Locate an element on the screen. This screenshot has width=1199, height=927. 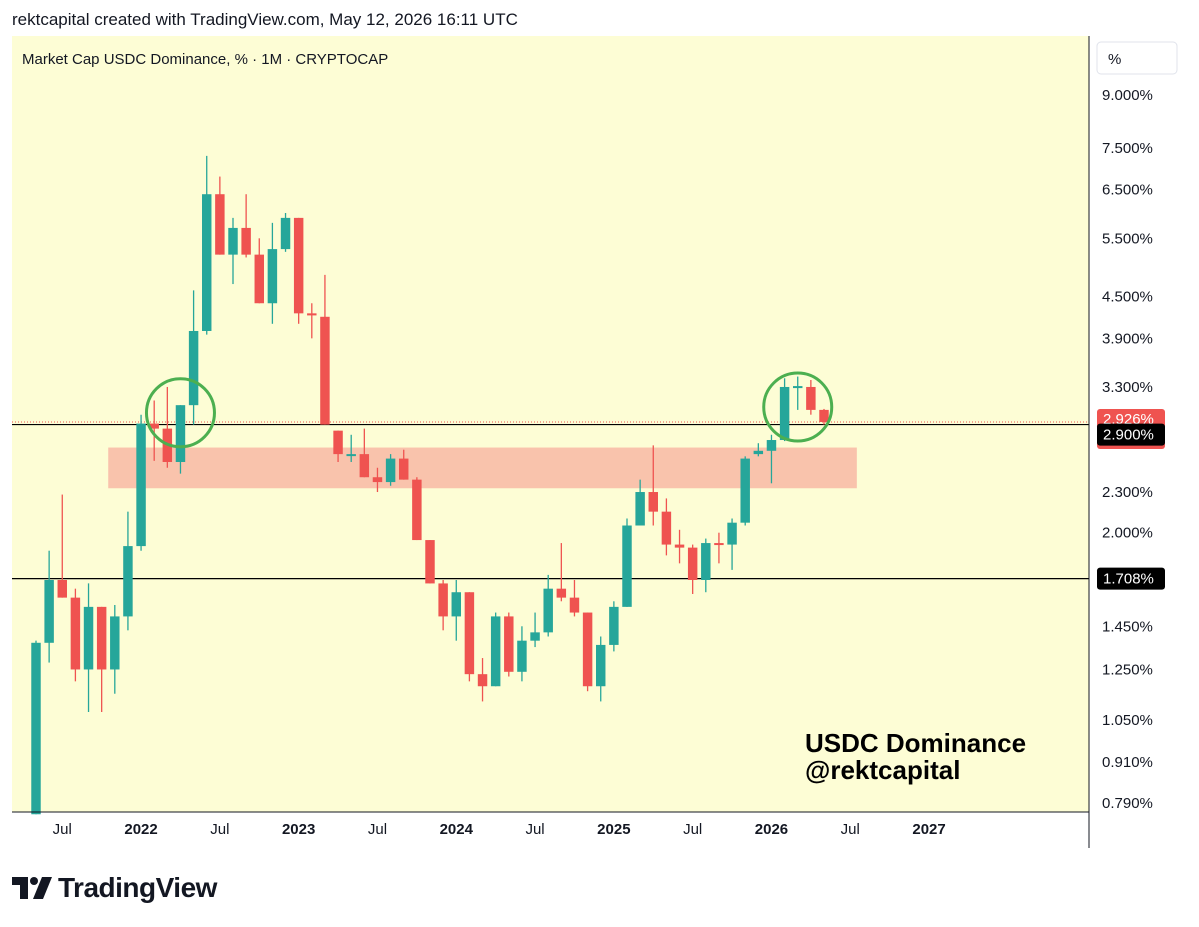
y-tick-label: 2.000% is located at coordinates (1127, 533).